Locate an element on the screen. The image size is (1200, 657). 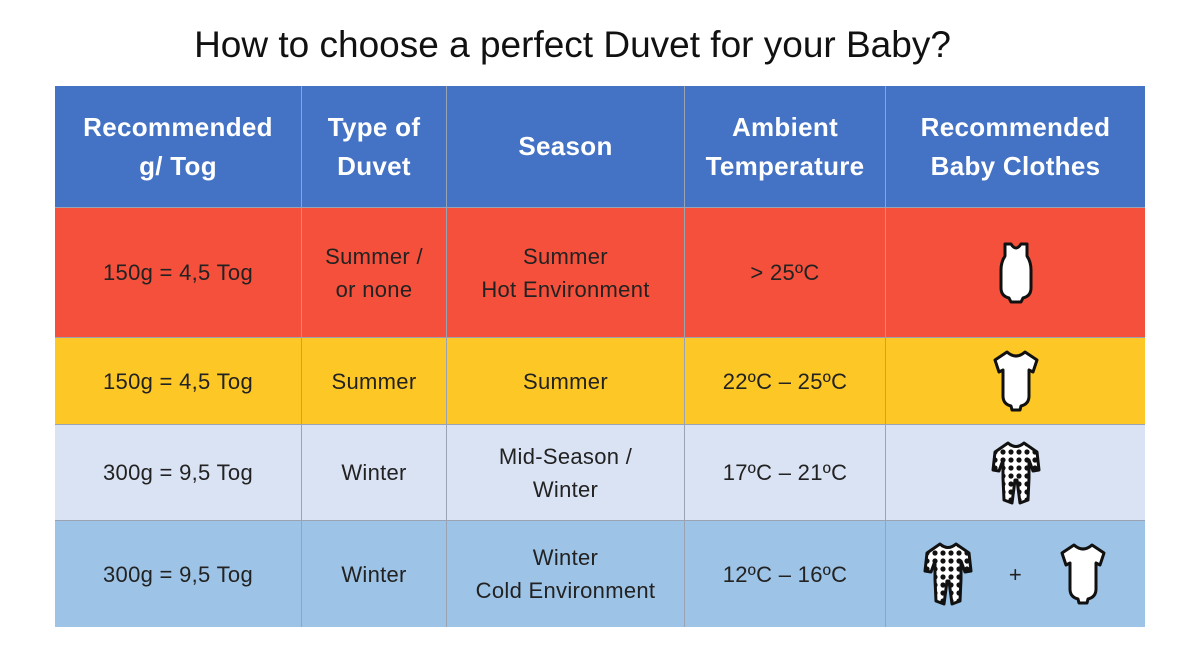
header-cell: Type of Duvet is located at coordinates (374, 146).